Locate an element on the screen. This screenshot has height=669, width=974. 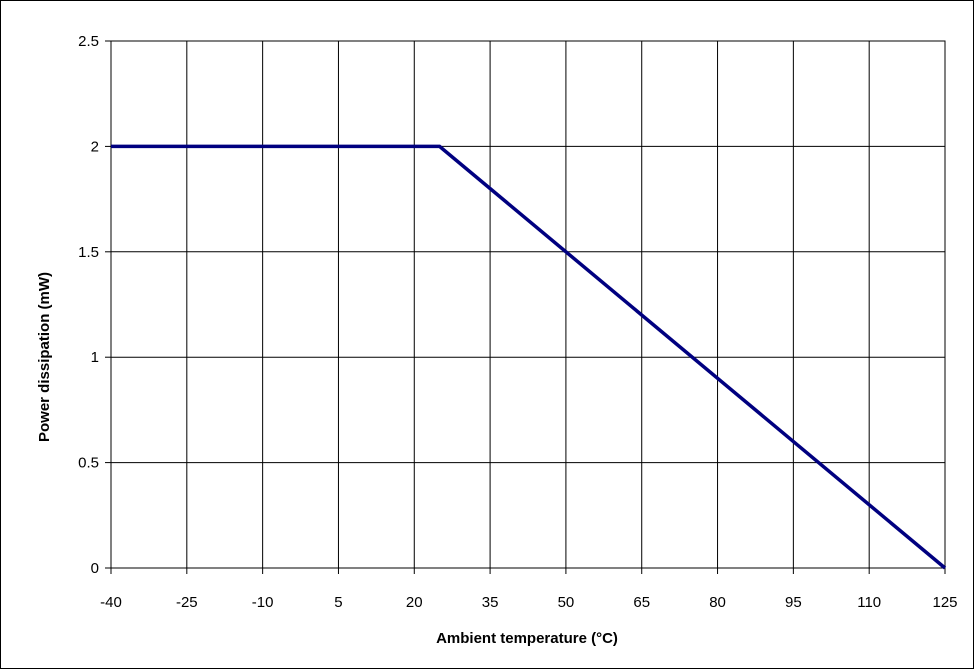
x-tick-label: 80 is located at coordinates (717, 602).